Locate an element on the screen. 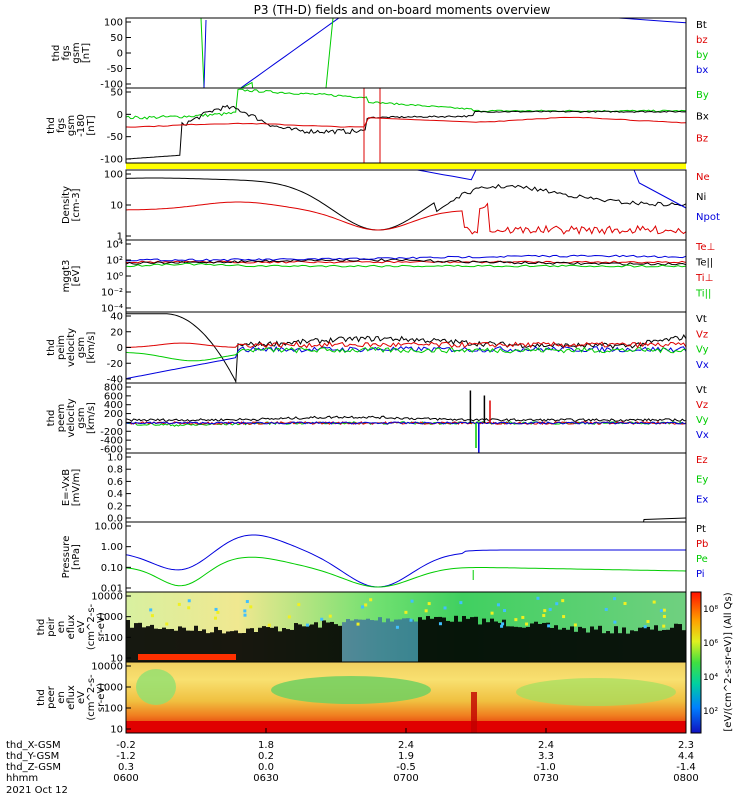 The height and width of the screenshot is (804, 750). colorbar is located at coordinates (696, 662).